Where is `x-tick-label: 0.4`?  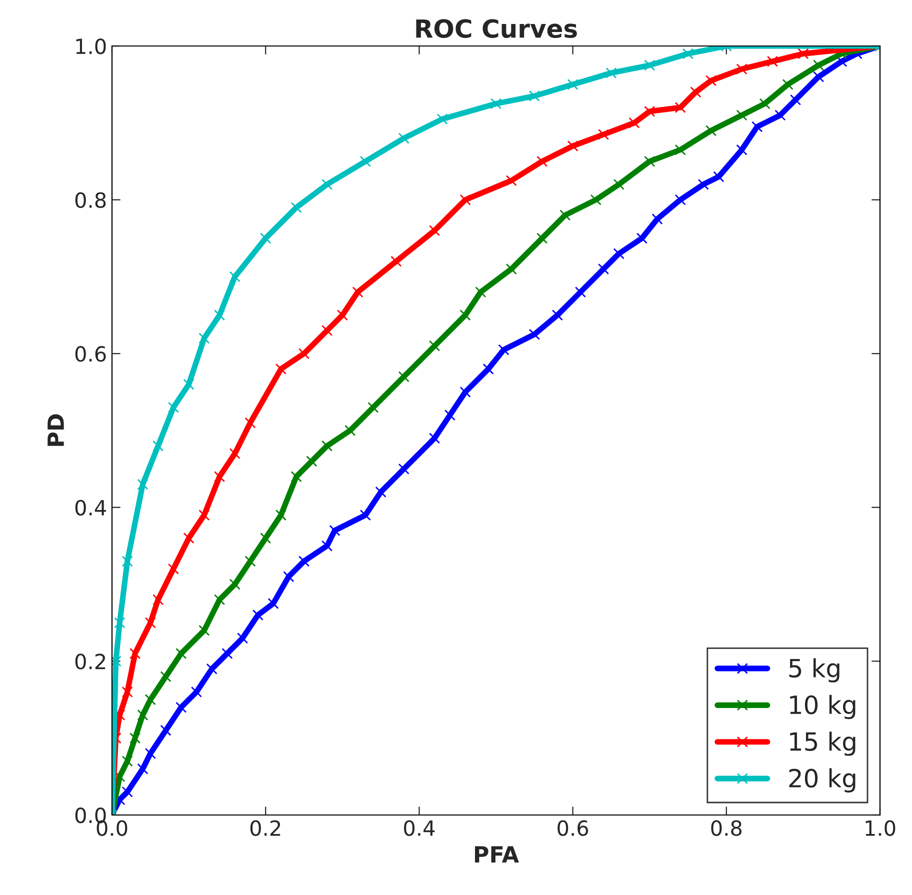 x-tick-label: 0.4 is located at coordinates (419, 828).